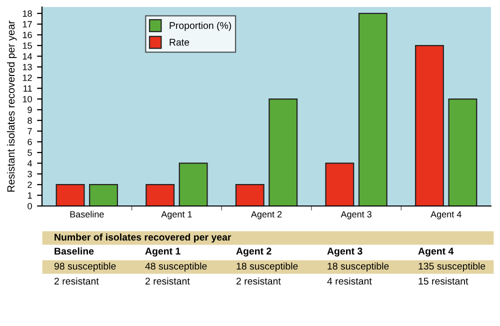 The width and height of the screenshot is (500, 326). What do you see at coordinates (349, 281) in the screenshot?
I see `text: 4 resistant` at bounding box center [349, 281].